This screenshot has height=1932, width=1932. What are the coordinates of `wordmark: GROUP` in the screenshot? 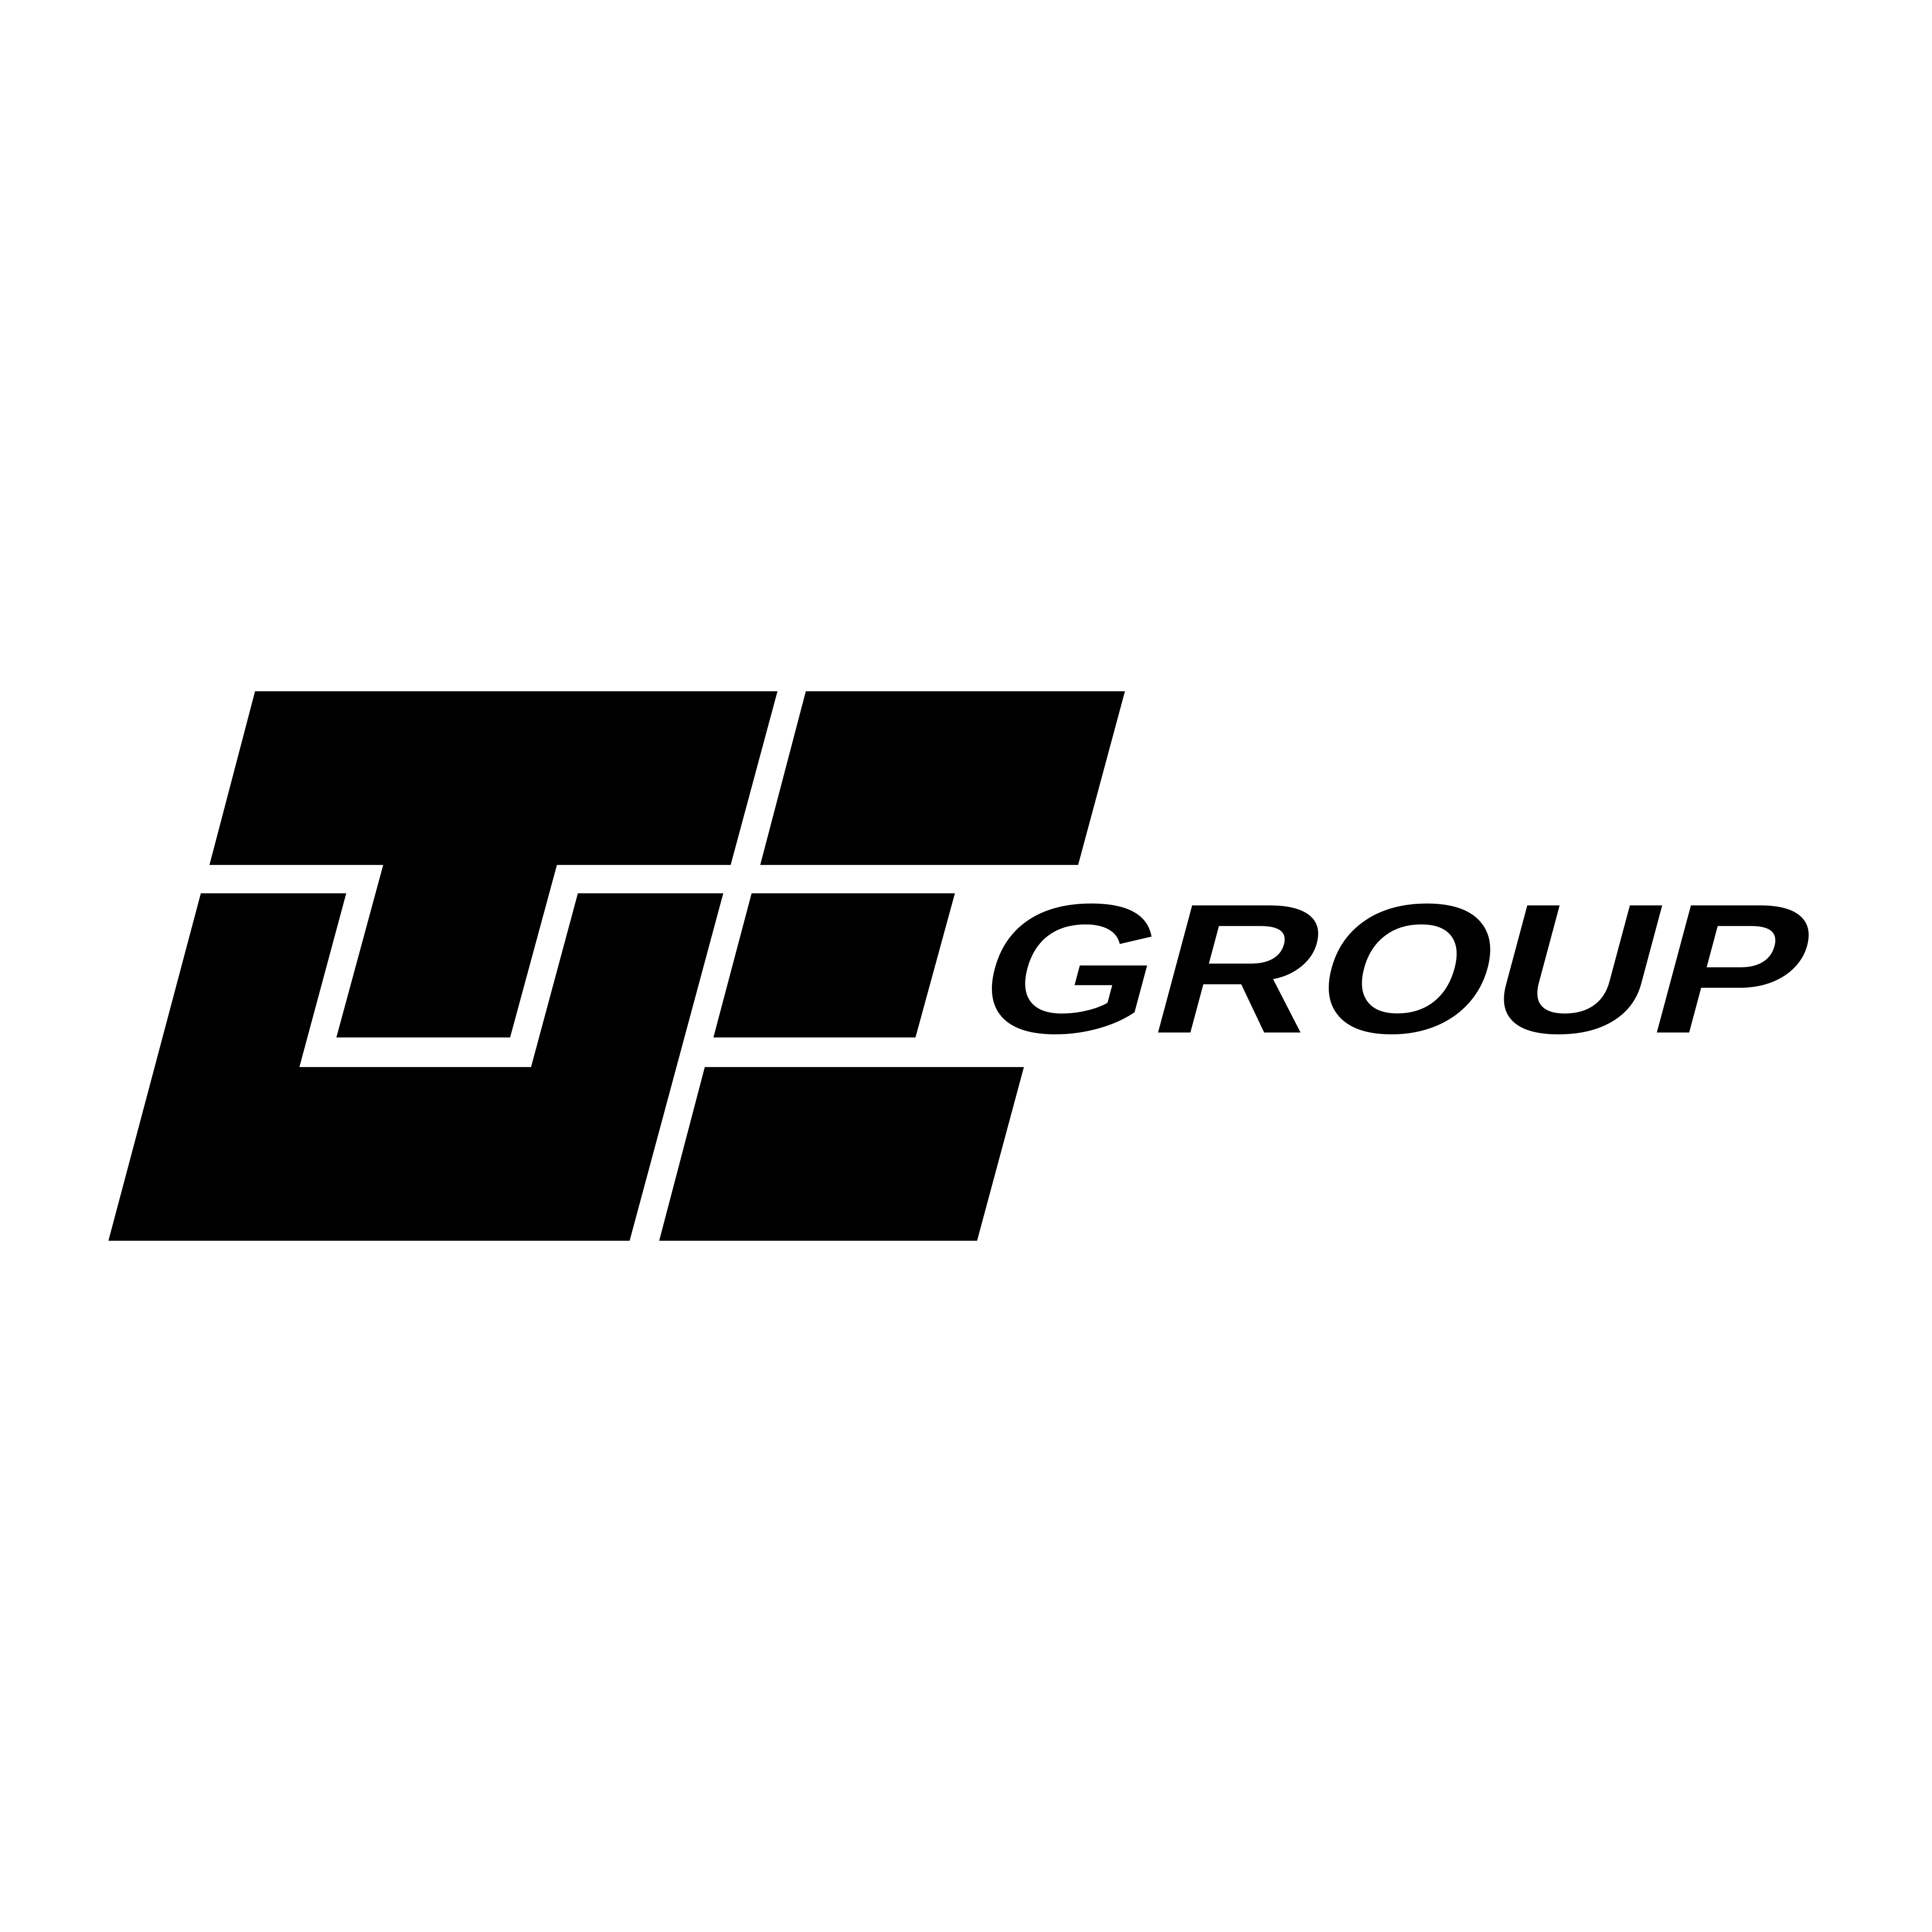 It's located at (1397, 969).